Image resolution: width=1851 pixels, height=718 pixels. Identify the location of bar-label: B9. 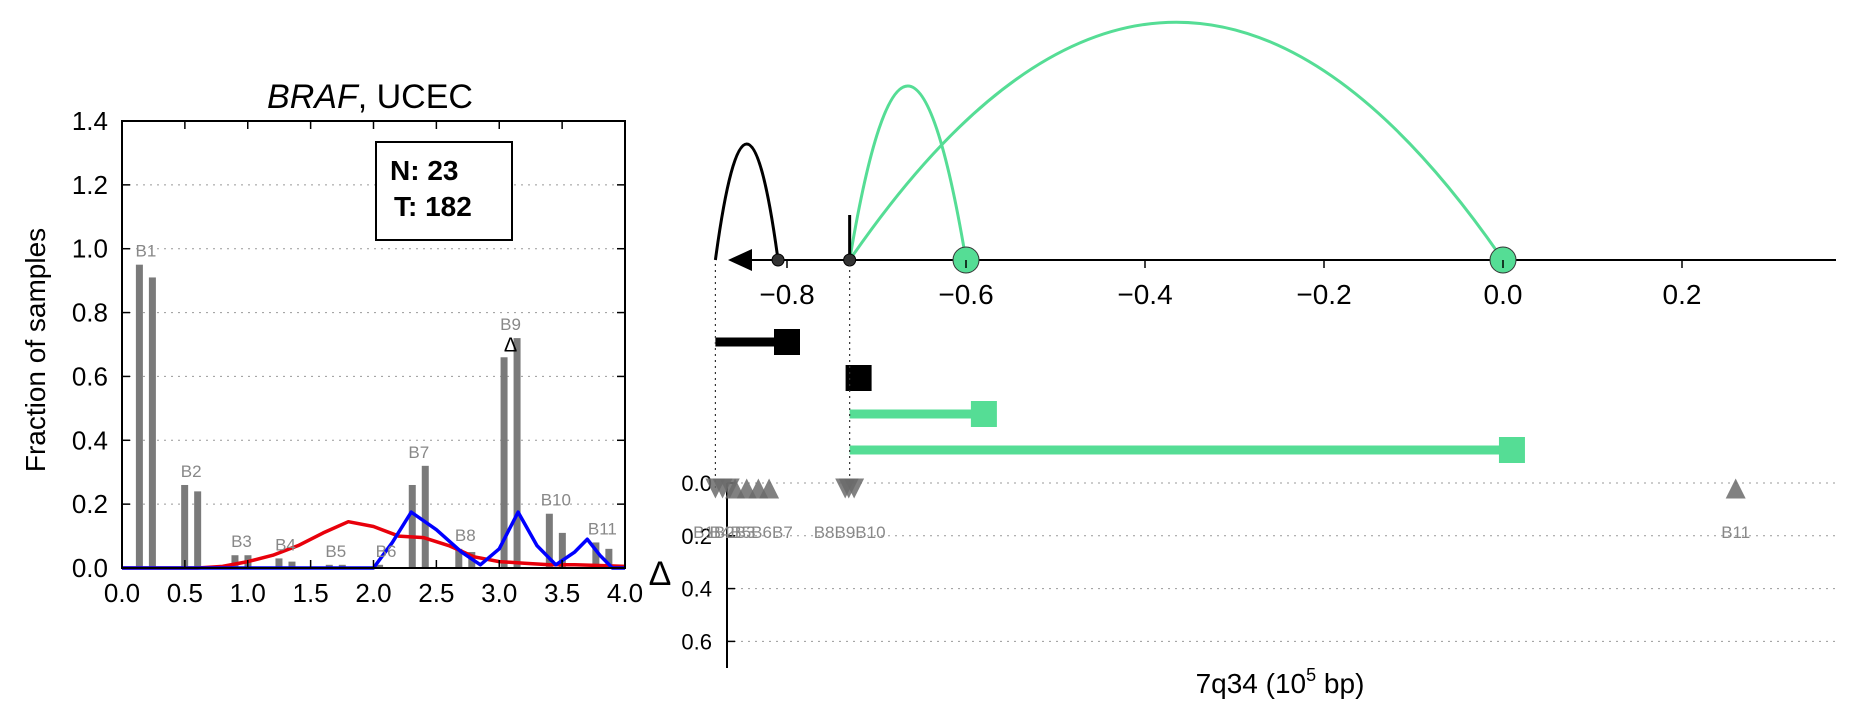
(510, 324).